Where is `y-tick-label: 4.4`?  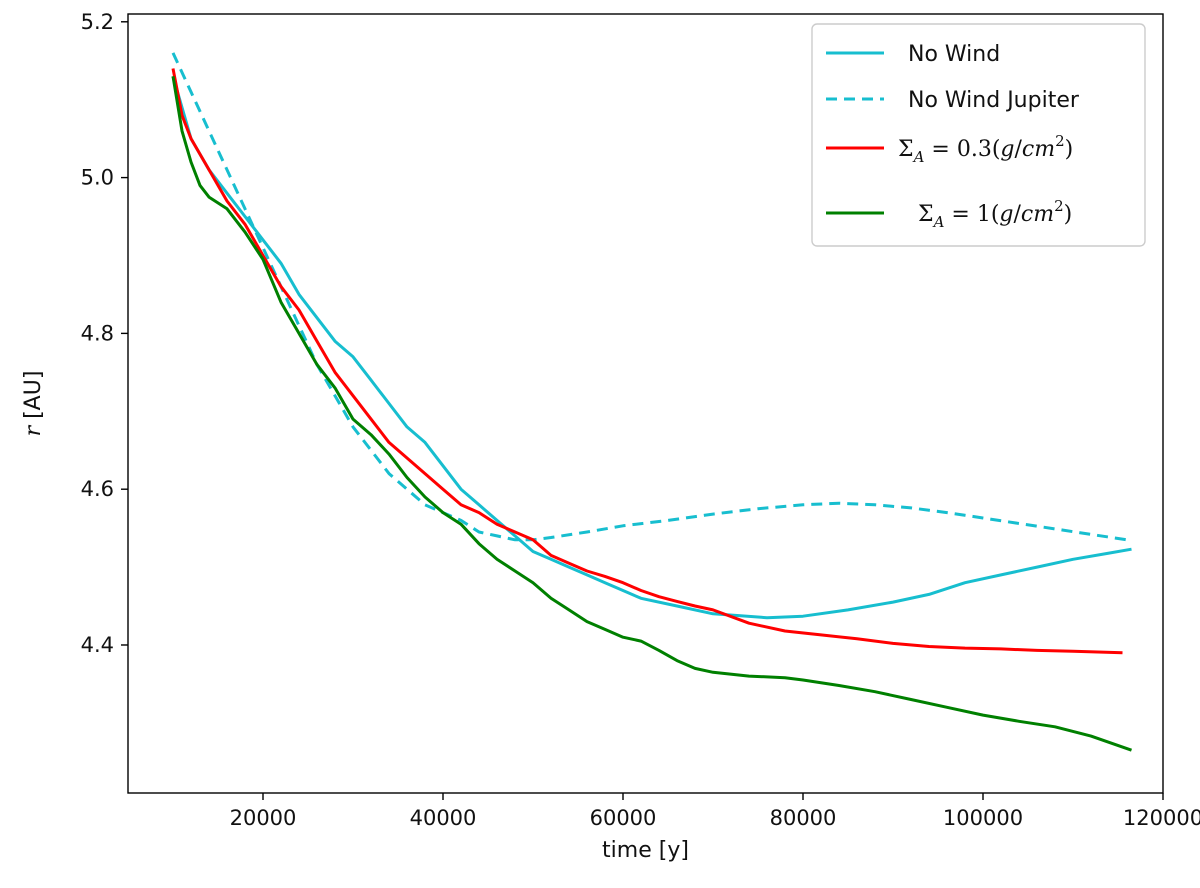 y-tick-label: 4.4 is located at coordinates (97, 645).